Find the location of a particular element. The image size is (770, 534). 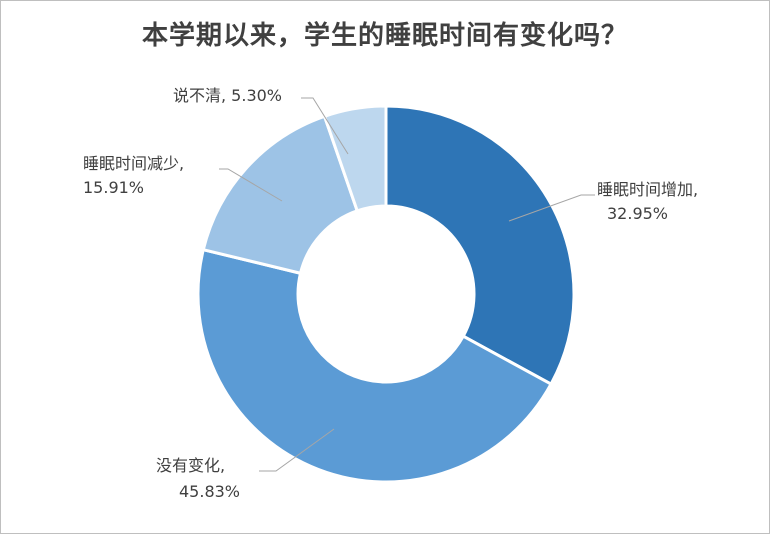

data-label-value: 15.91% is located at coordinates (113, 187).